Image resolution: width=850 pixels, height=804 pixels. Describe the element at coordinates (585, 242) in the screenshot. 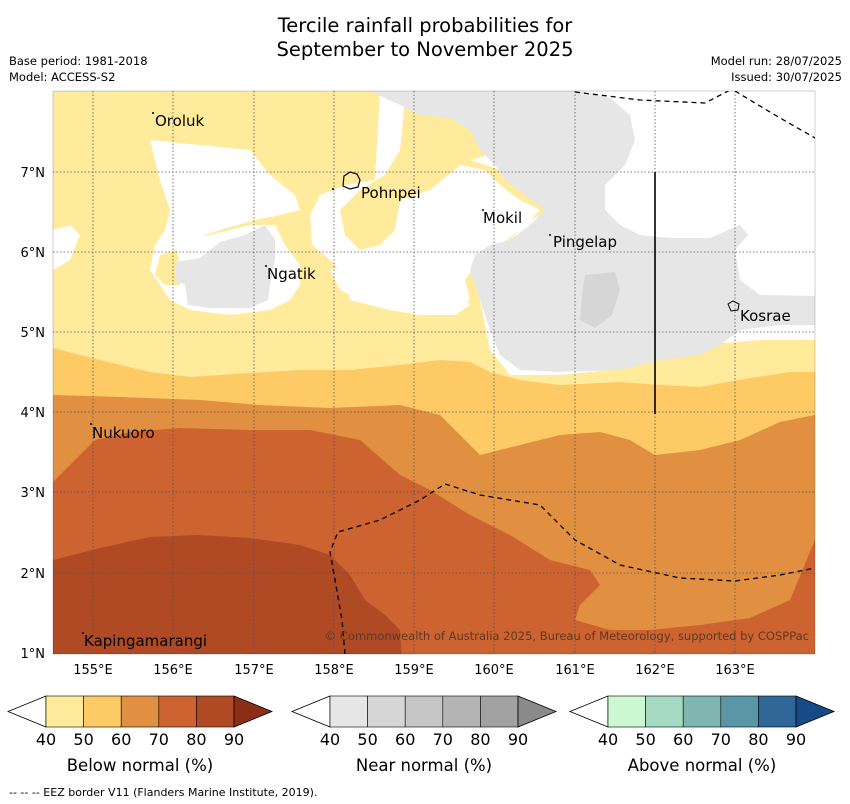

I see `place-label-pingelap: Pingelap` at that location.